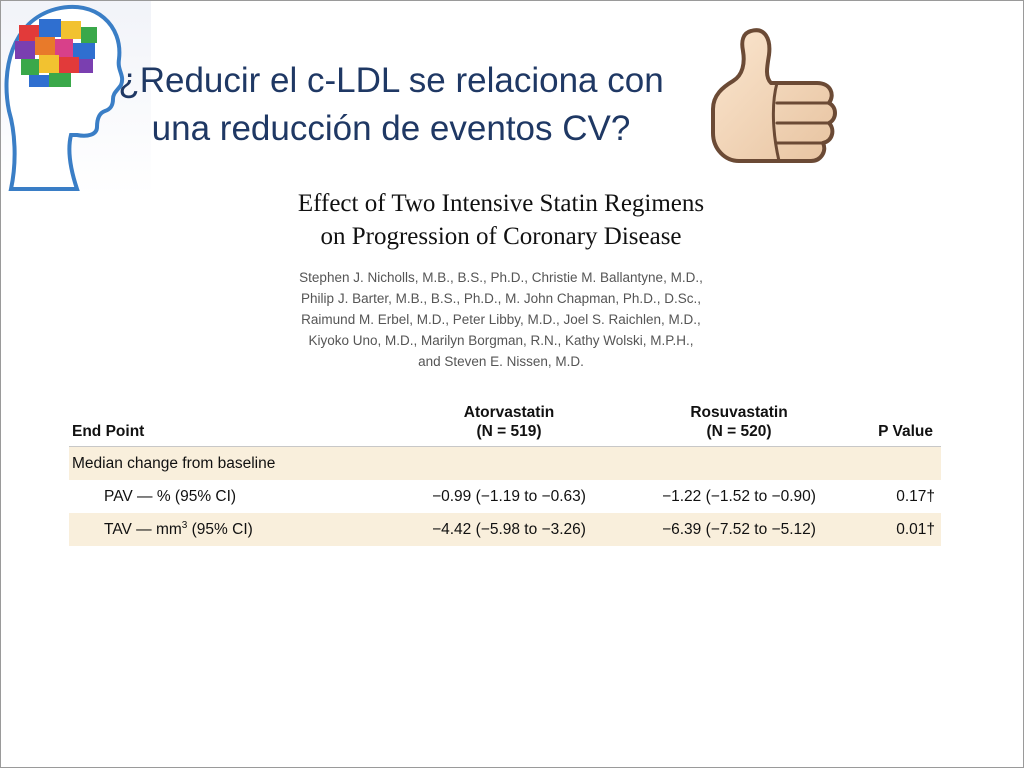  I want to click on header-rosuvastatin-n: (N = 520), so click(739, 431).